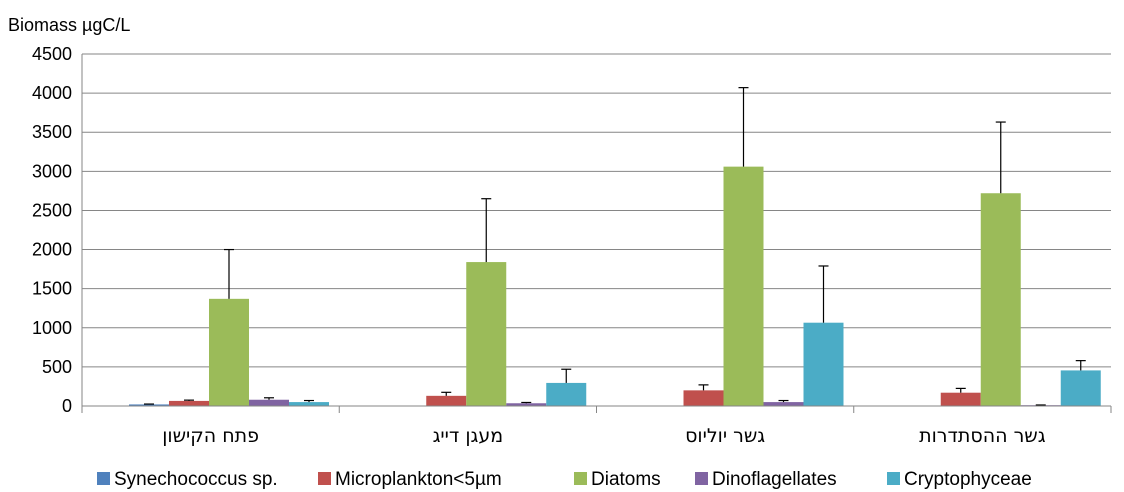 This screenshot has width=1124, height=492. What do you see at coordinates (52, 230) in the screenshot?
I see `y-tick-labels: 0 500 1000 1500 2000 2500 3000 3500 4000 4500` at bounding box center [52, 230].